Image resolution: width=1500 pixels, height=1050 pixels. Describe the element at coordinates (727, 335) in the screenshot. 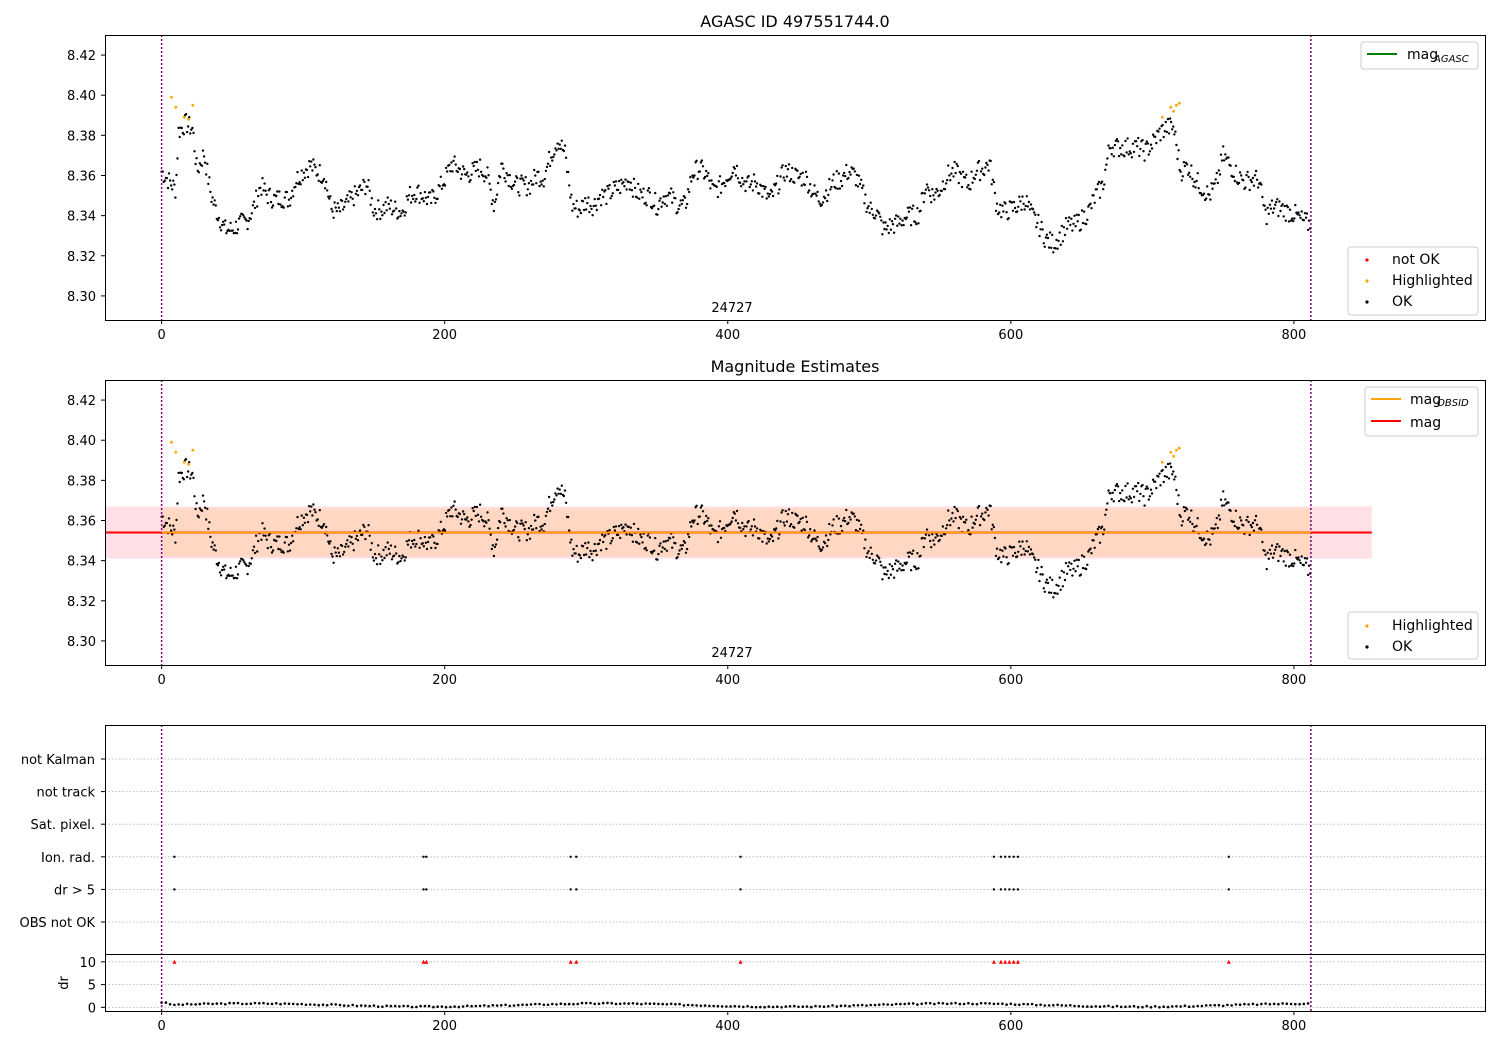

I see `x-tick-label: 400` at that location.